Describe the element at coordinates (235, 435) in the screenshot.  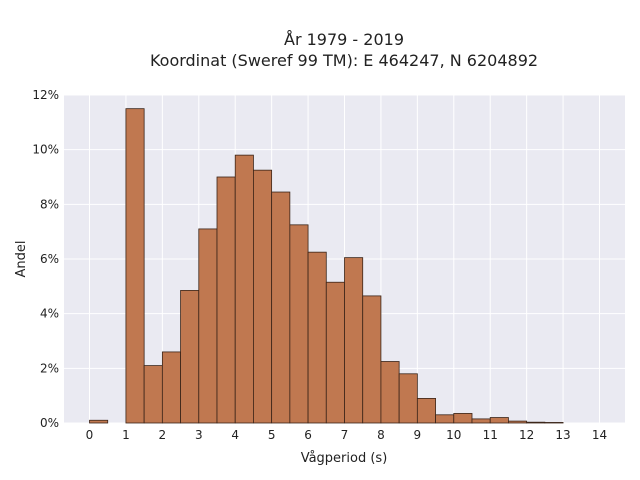
I see `x-tick-label: 4` at that location.